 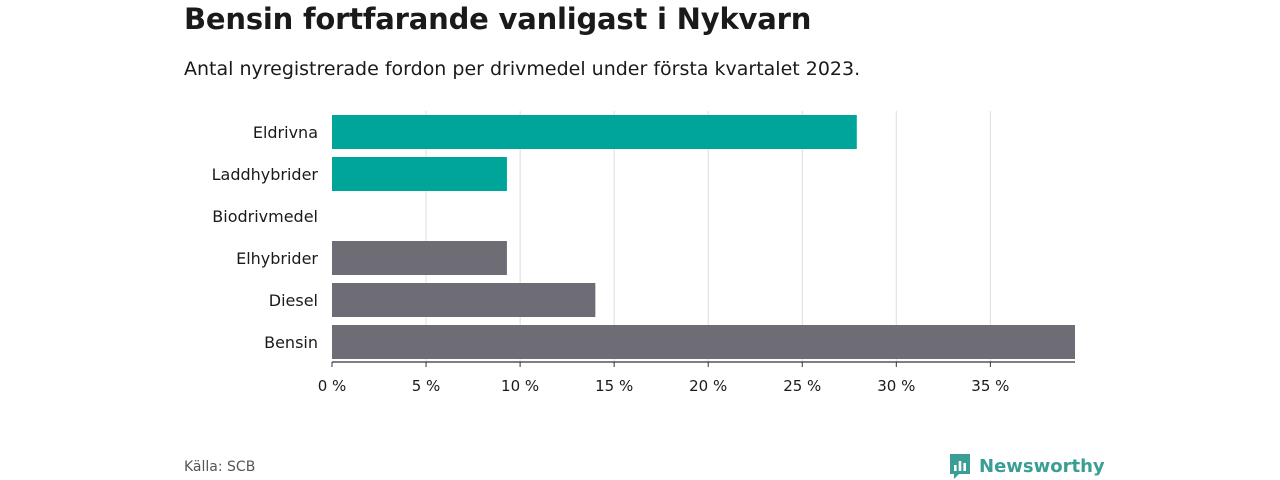 What do you see at coordinates (960, 466) in the screenshot?
I see `bar-chart-icon` at bounding box center [960, 466].